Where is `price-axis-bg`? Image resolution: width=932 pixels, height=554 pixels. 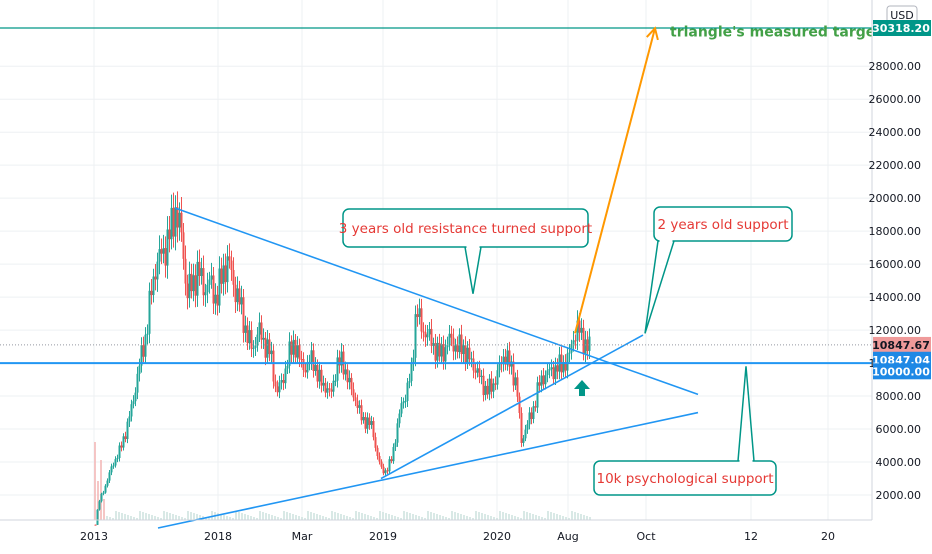 price-axis-bg is located at coordinates (902, 275).